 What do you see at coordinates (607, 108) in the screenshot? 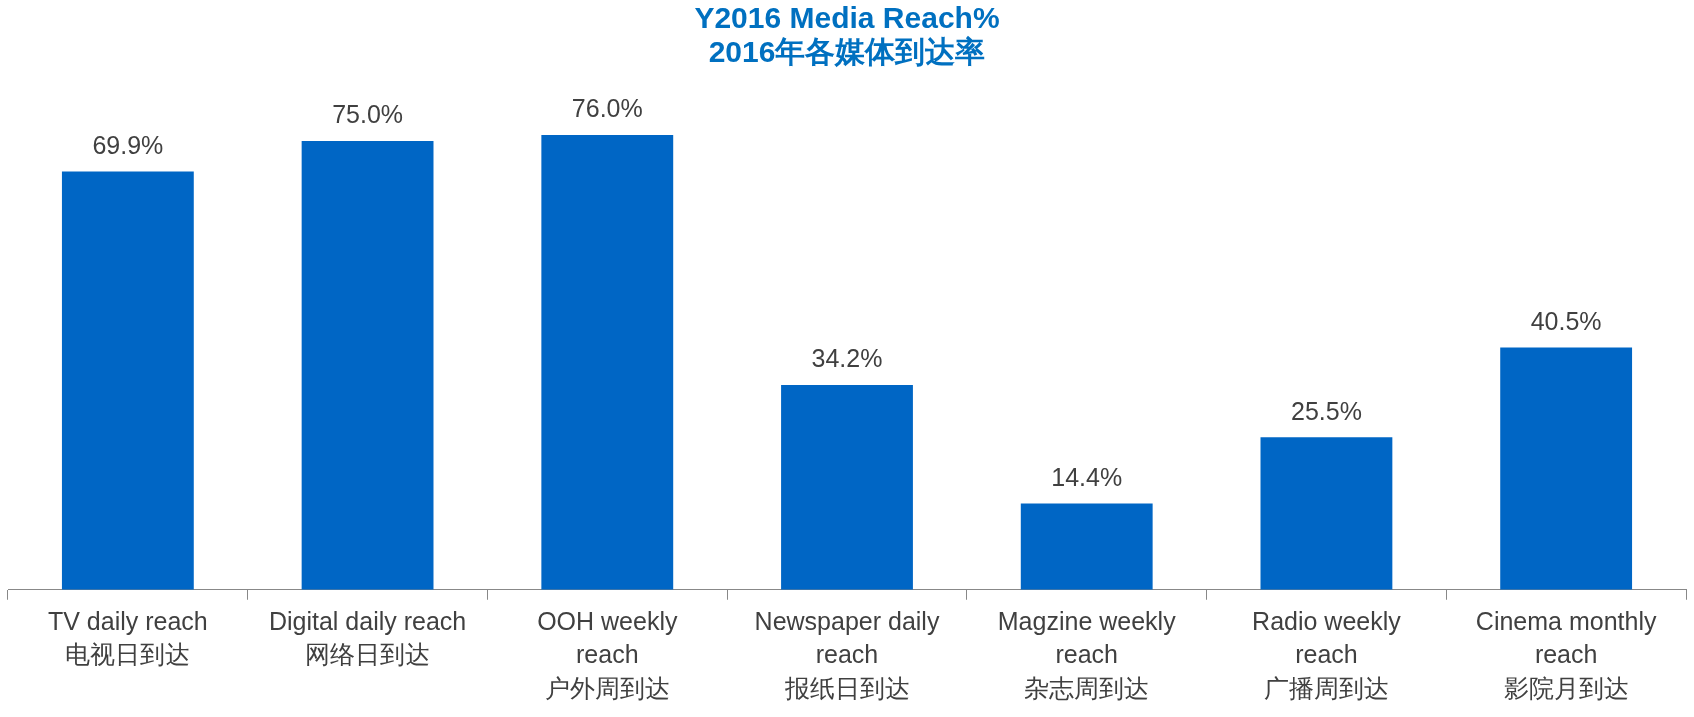
I see `data-label: 76.0%` at bounding box center [607, 108].